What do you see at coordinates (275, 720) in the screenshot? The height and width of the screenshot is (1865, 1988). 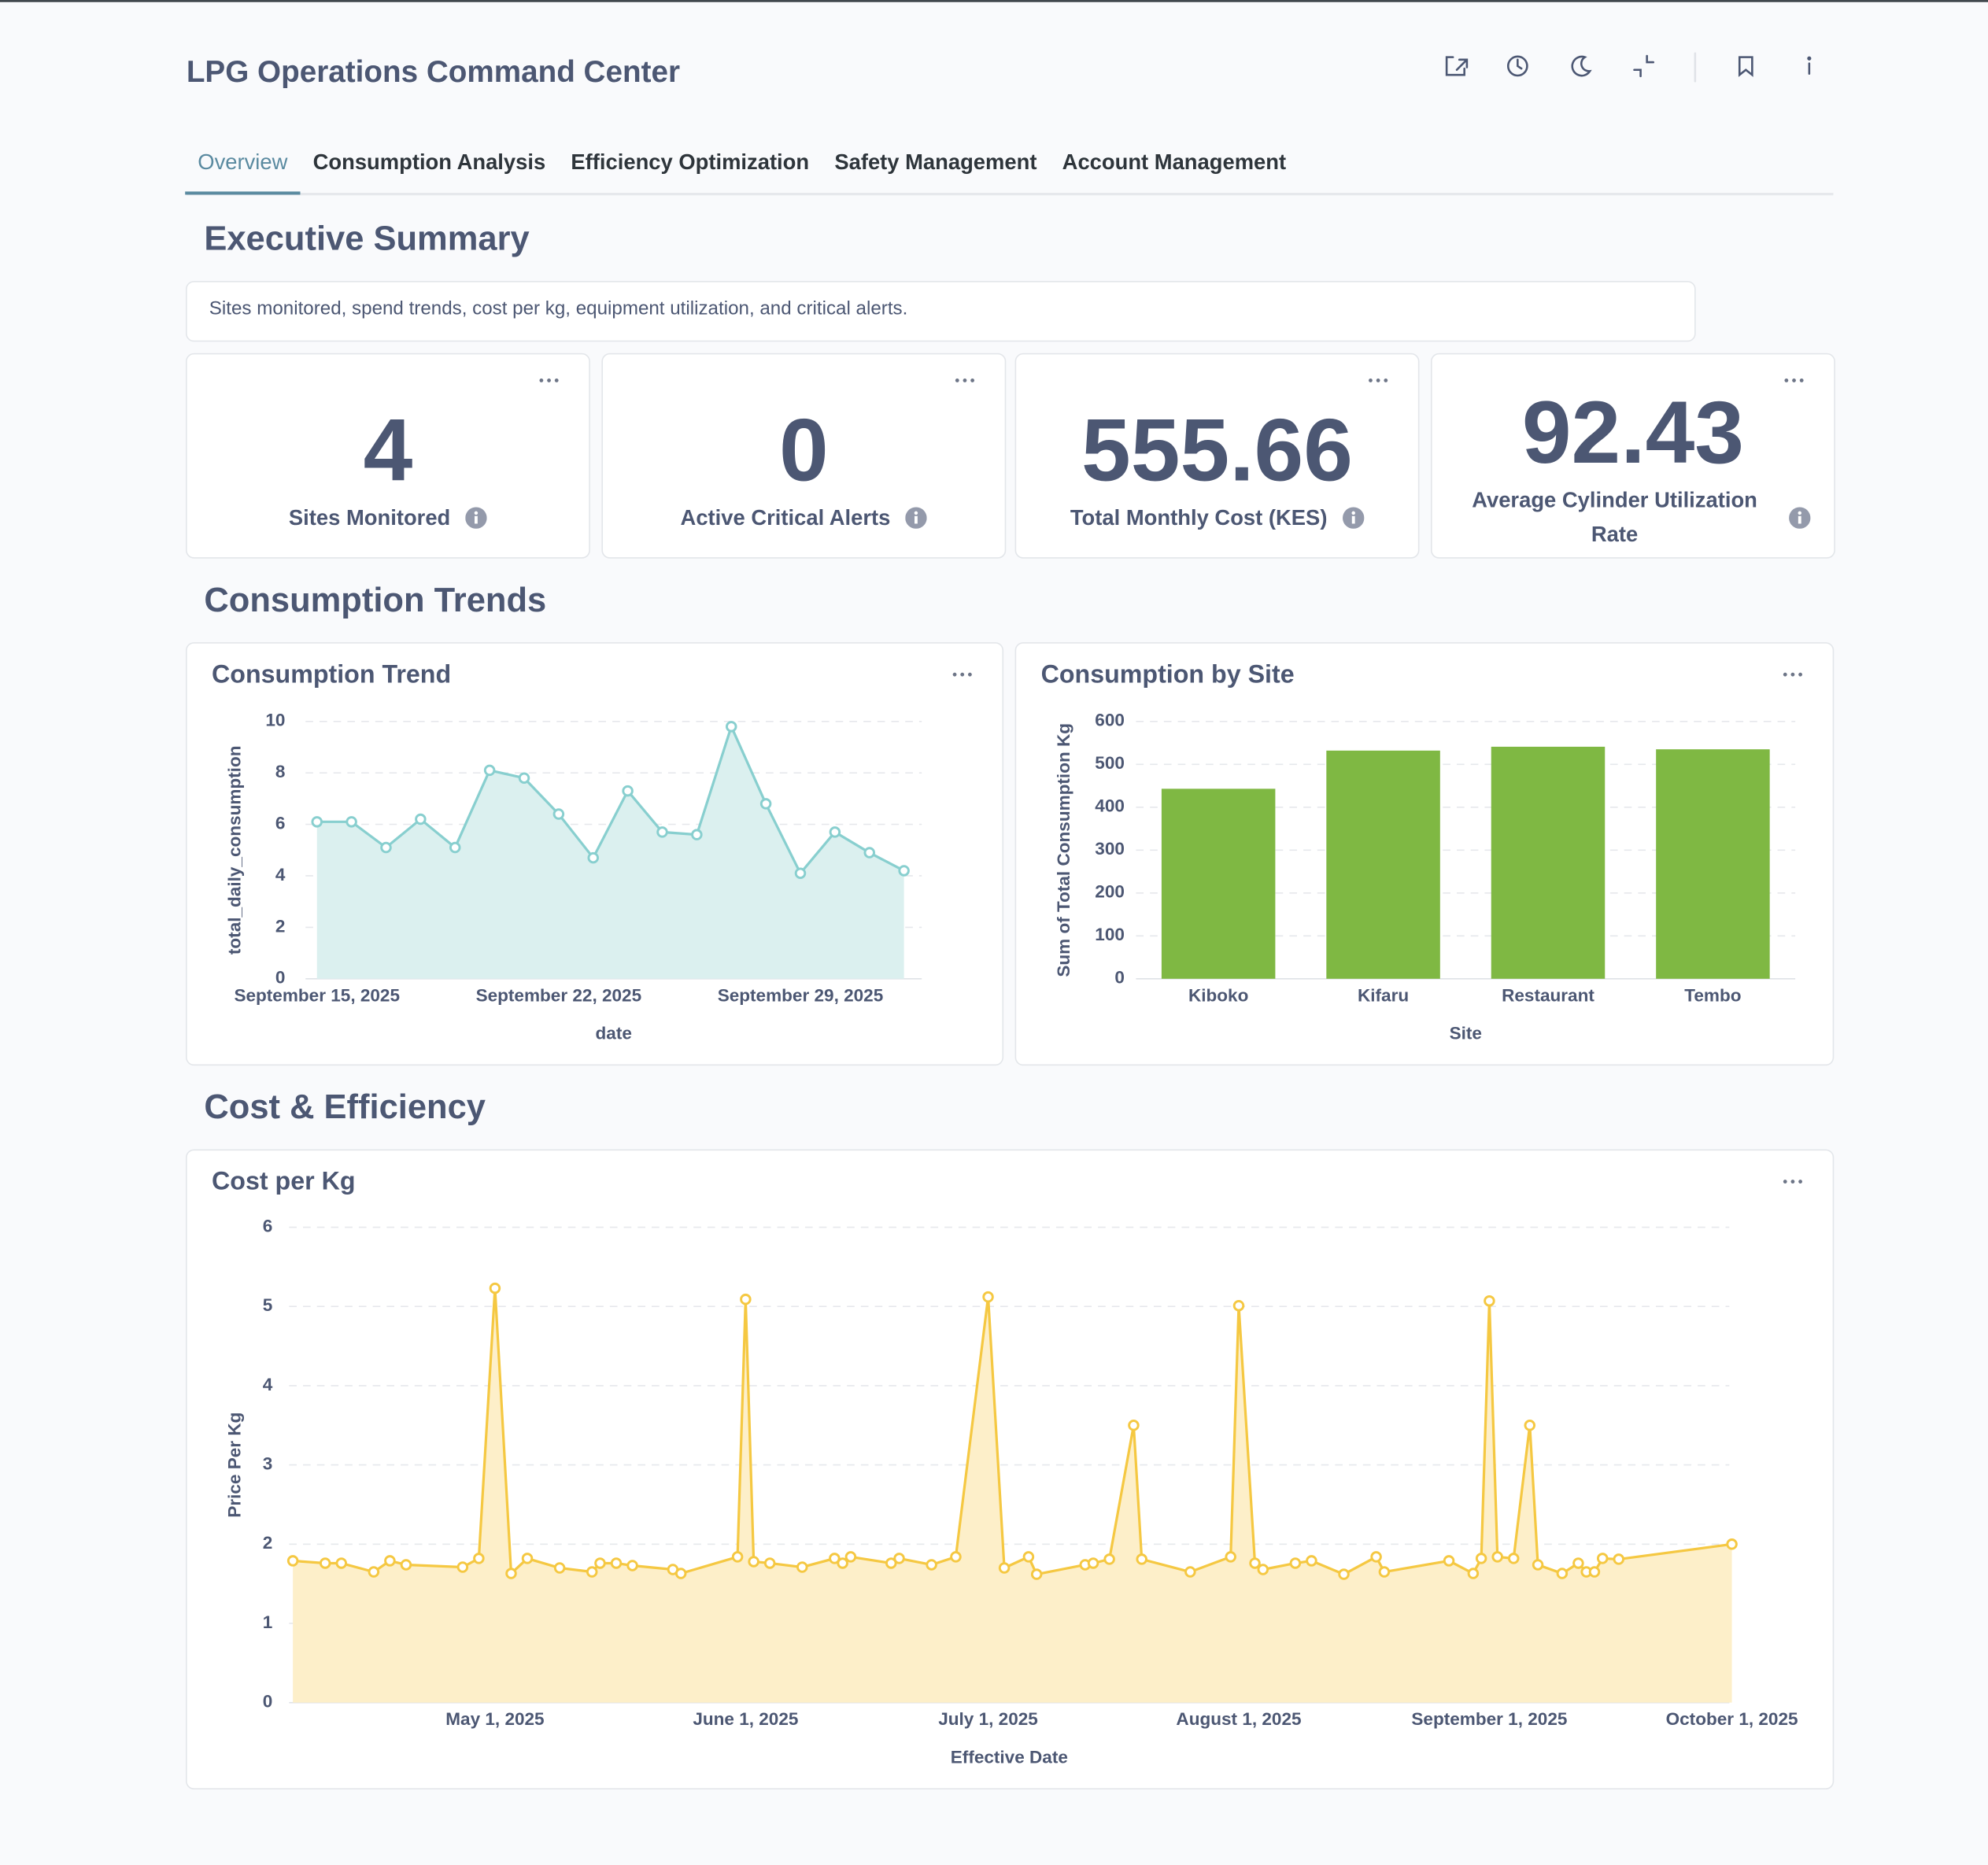 I see `y-tick-label: 10` at bounding box center [275, 720].